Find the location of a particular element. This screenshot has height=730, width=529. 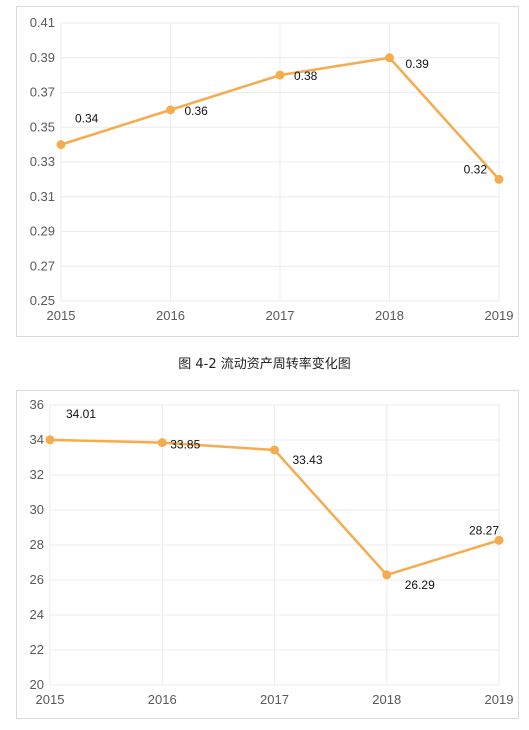

y-tick-label: 20 is located at coordinates (37, 684).